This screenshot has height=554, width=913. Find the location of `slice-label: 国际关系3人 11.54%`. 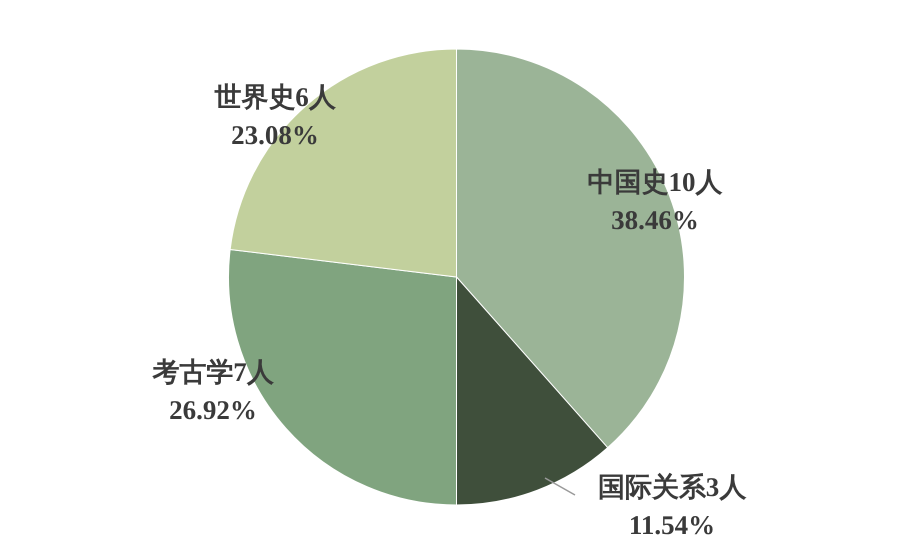

slice-label: 国际关系3人 11.54% is located at coordinates (673, 506).